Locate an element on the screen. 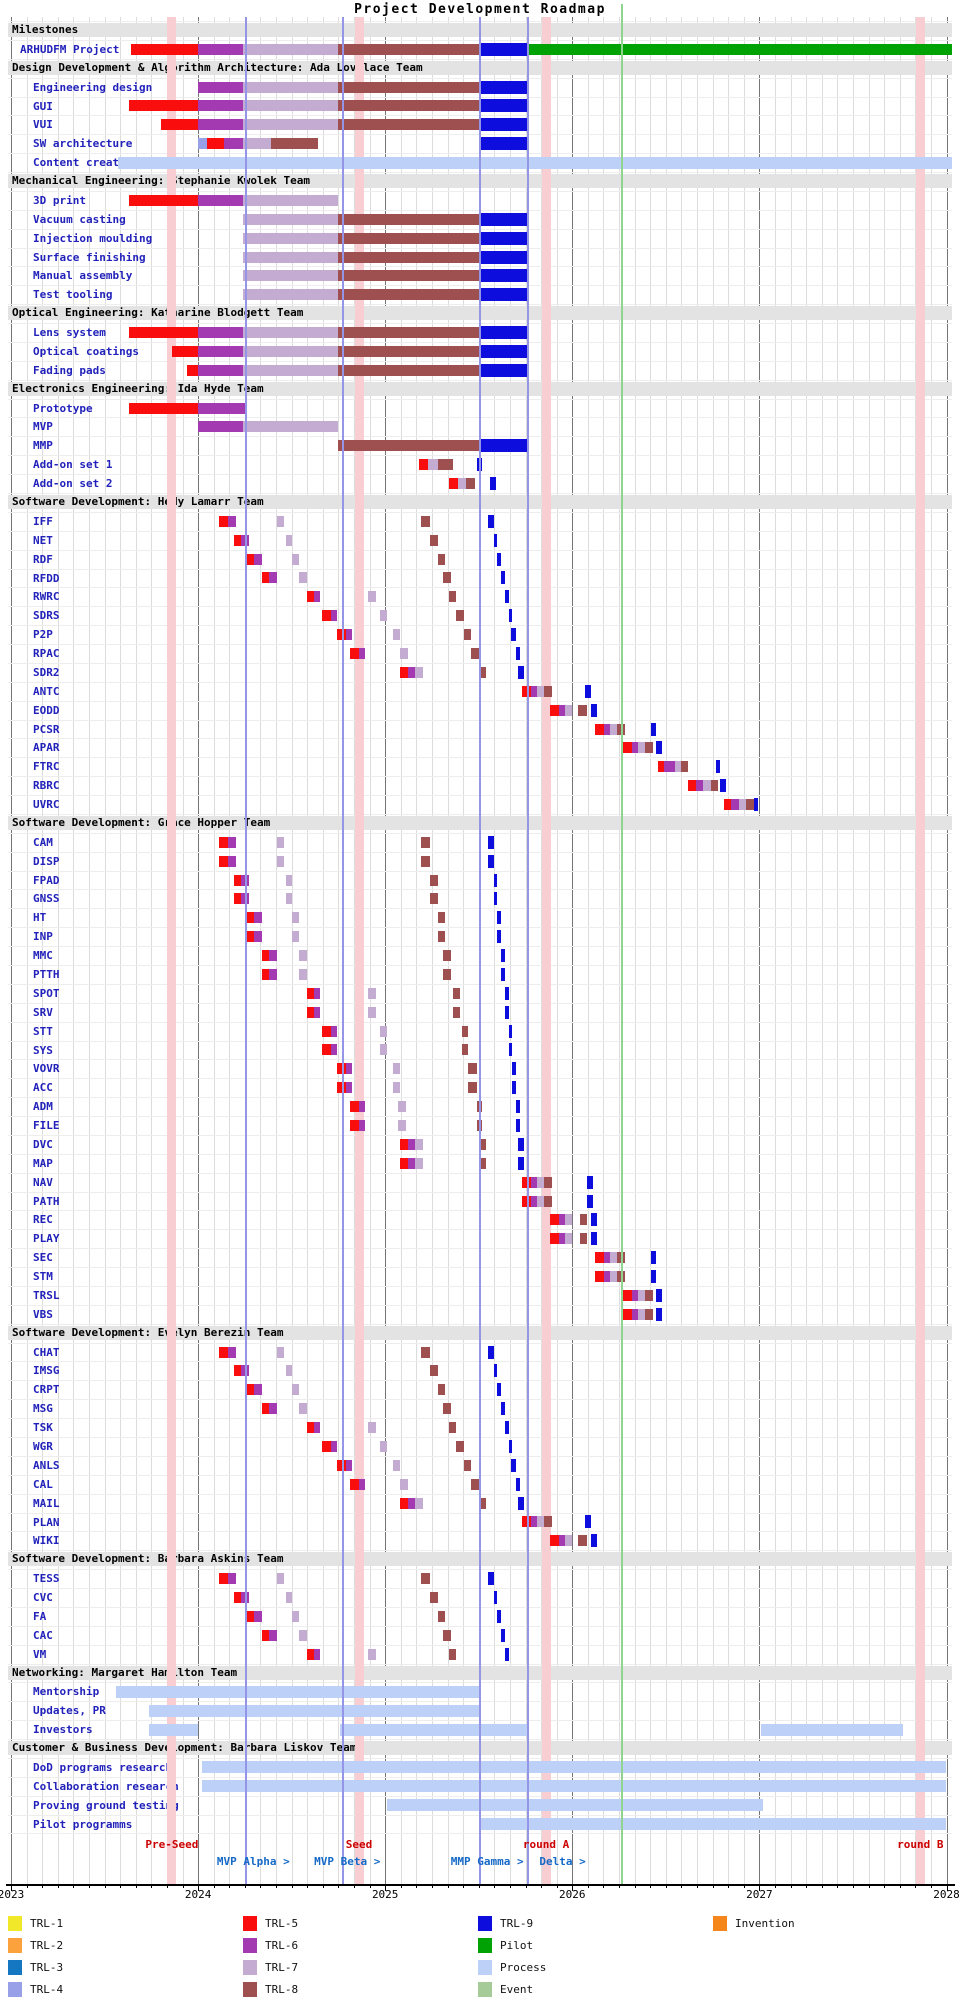  task-label: MSG is located at coordinates (43, 1409).